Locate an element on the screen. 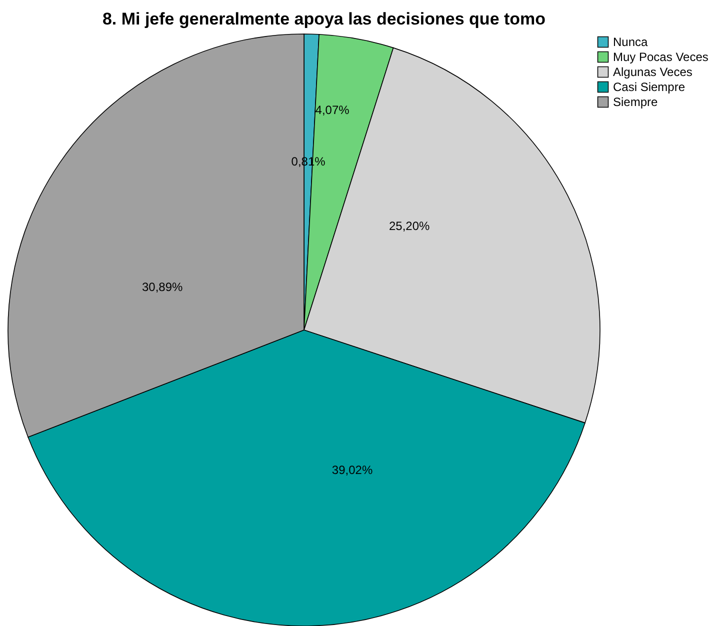  legend-label: Muy Pocas Veces is located at coordinates (660, 57).